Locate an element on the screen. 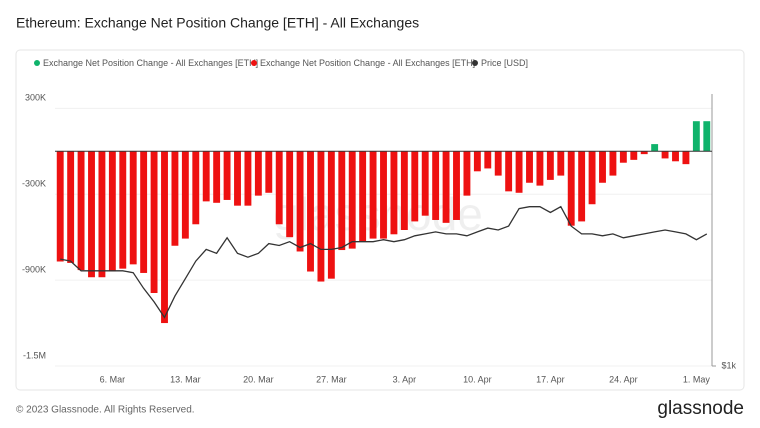 This screenshot has width=760, height=428. legend-label: Price [USD] is located at coordinates (504, 63).